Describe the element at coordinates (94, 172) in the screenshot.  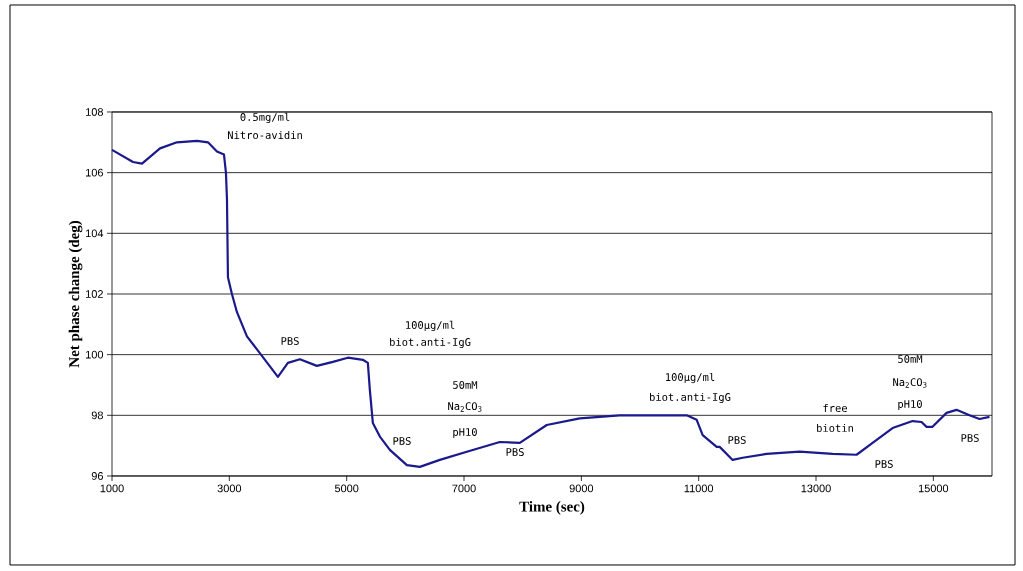
I see `y-tick-label: 106` at that location.